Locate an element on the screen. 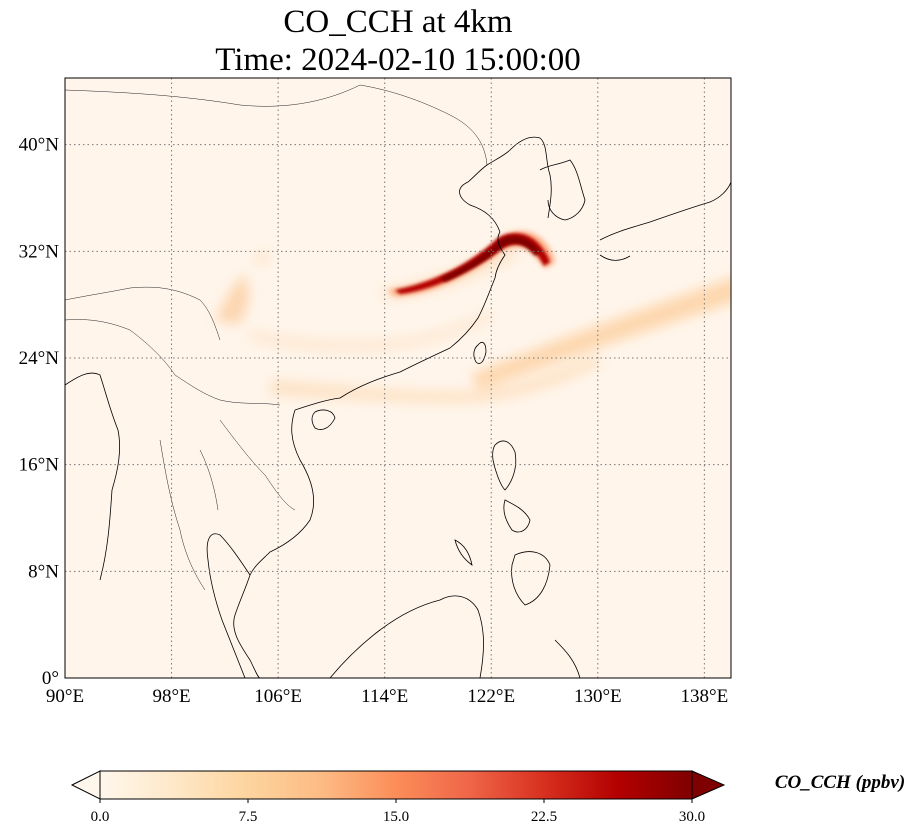  colorbar-tick-label: 22.5 is located at coordinates (544, 817).